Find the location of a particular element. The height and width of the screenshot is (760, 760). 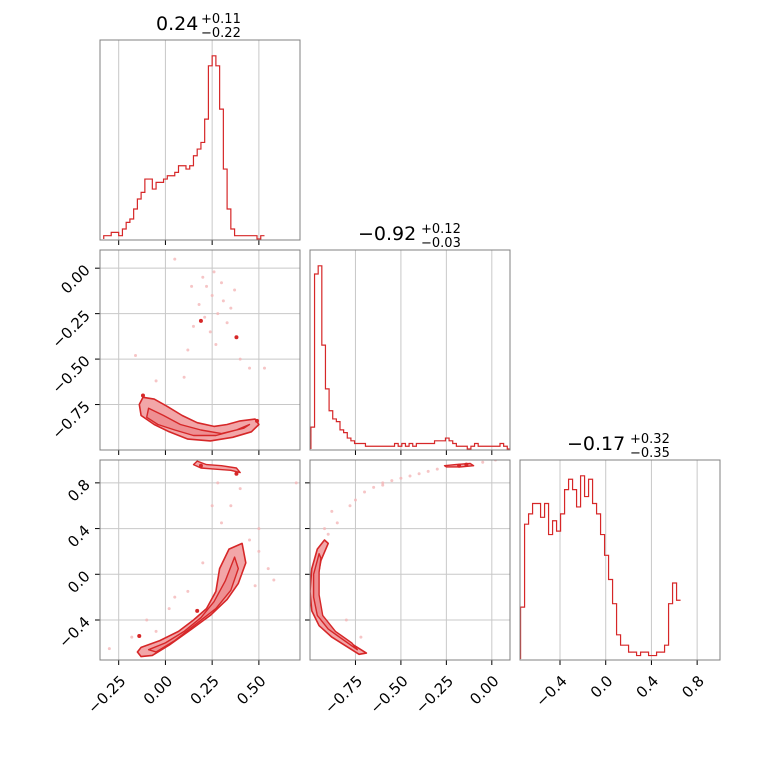

xtick-label-p2-2: 0.4 is located at coordinates (648, 687).